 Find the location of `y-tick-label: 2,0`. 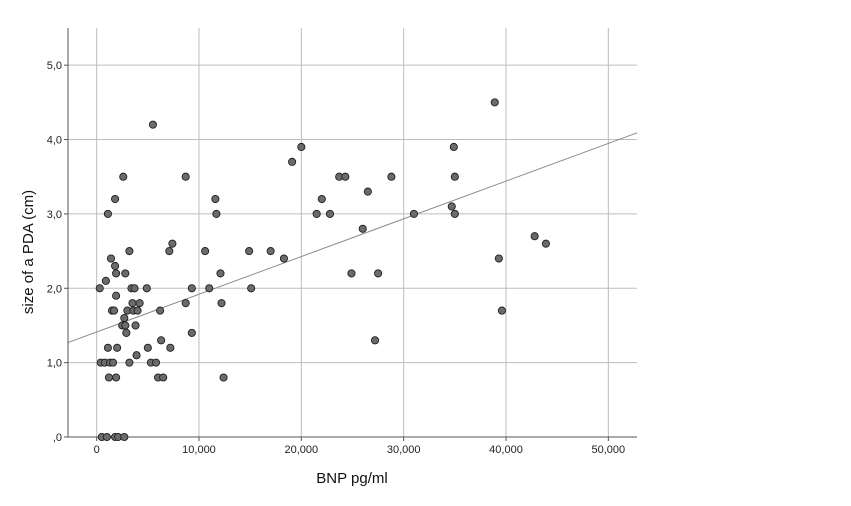

y-tick-label: 2,0 is located at coordinates (54, 289).